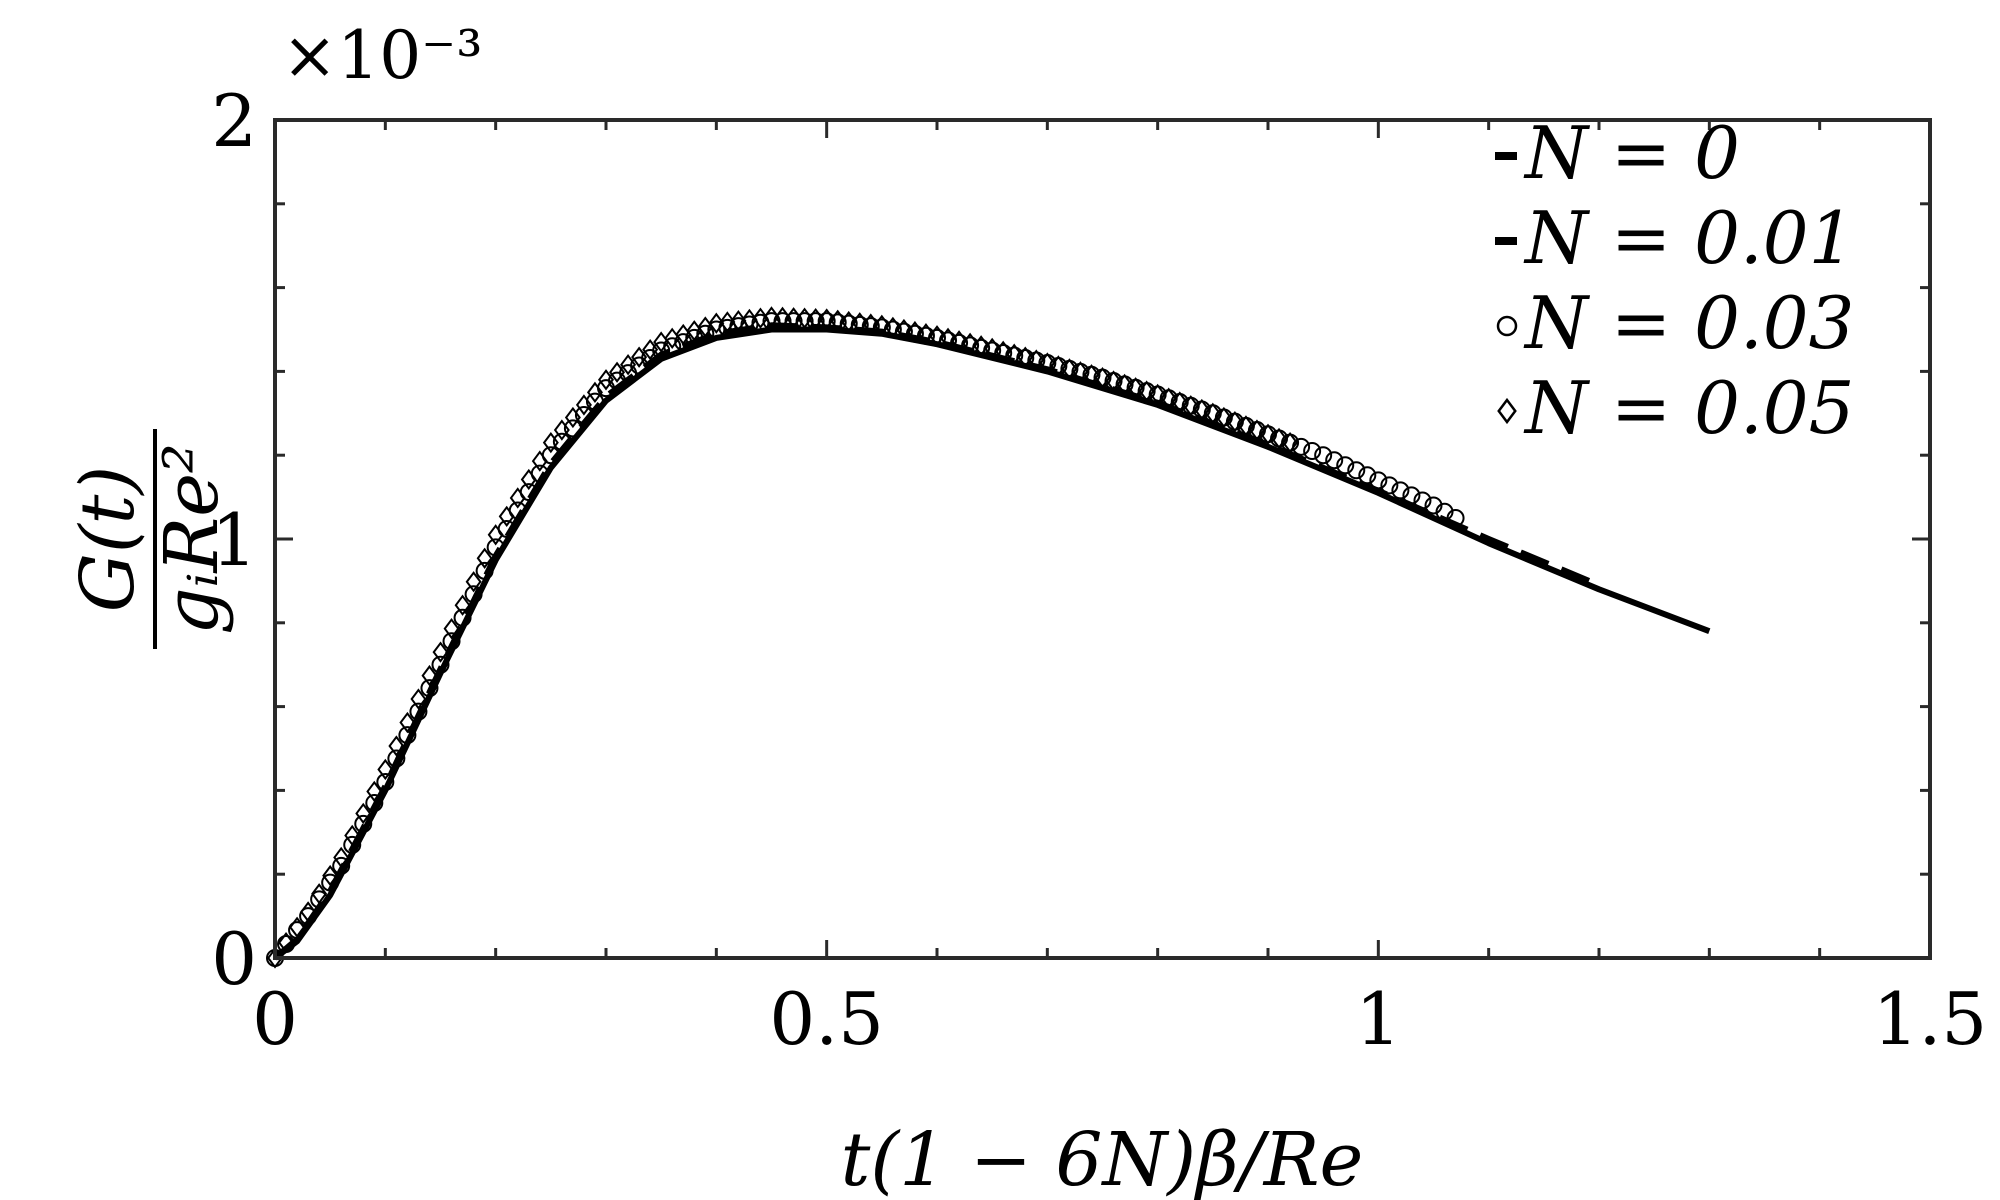  I want to click on legend-entry: N = 0.03, so click(1675, 323).